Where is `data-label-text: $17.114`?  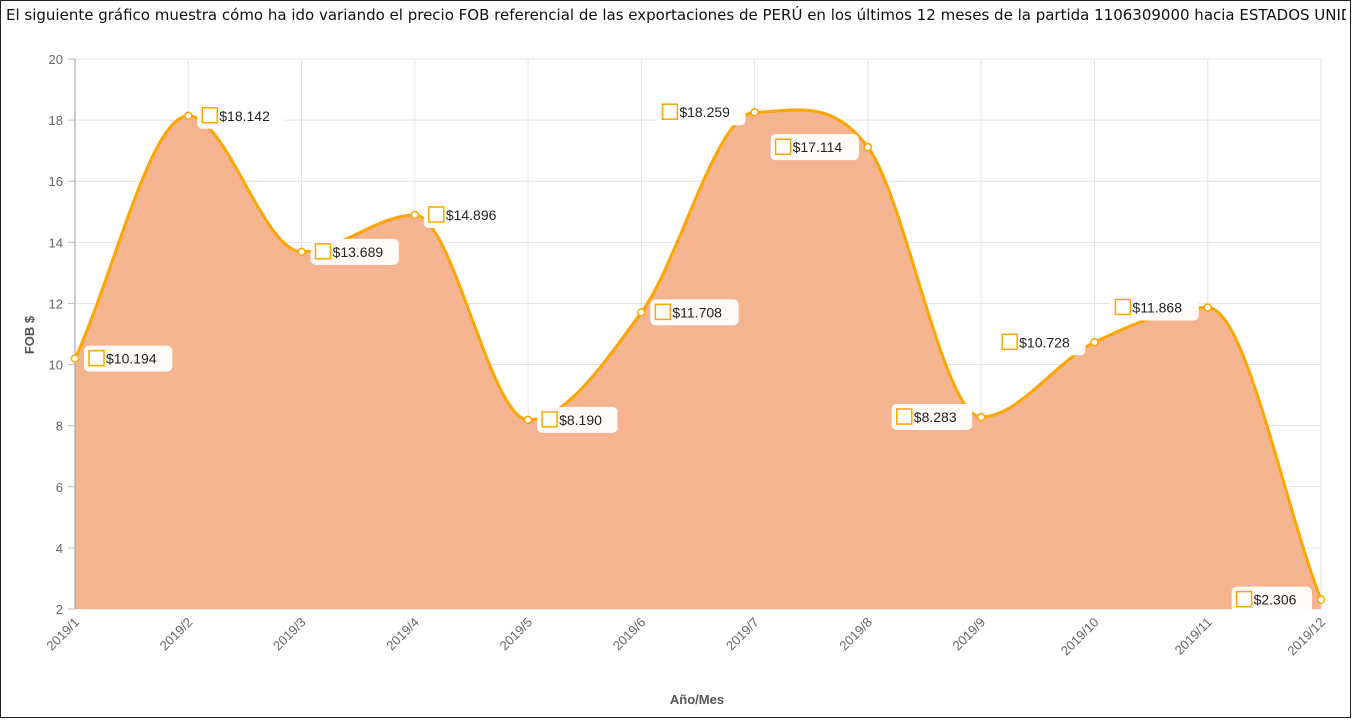
data-label-text: $17.114 is located at coordinates (818, 147).